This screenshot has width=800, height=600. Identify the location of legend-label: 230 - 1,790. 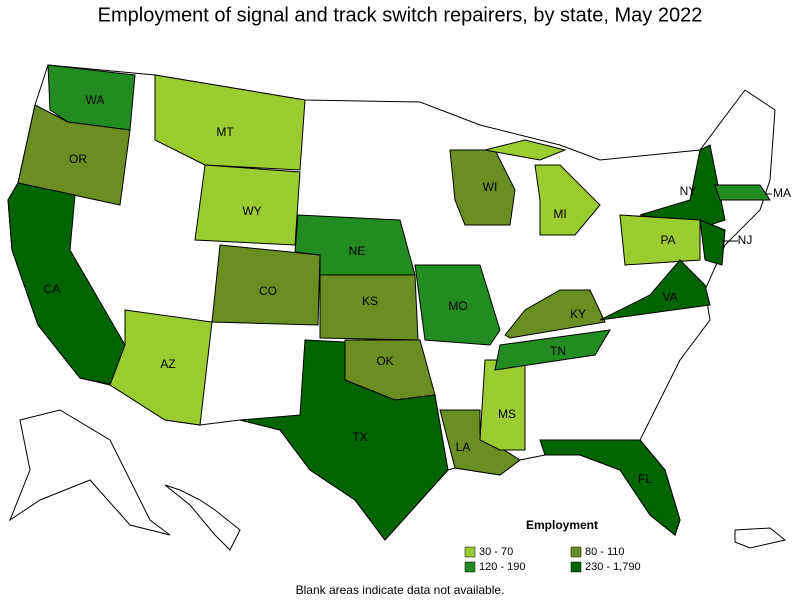
(613, 567).